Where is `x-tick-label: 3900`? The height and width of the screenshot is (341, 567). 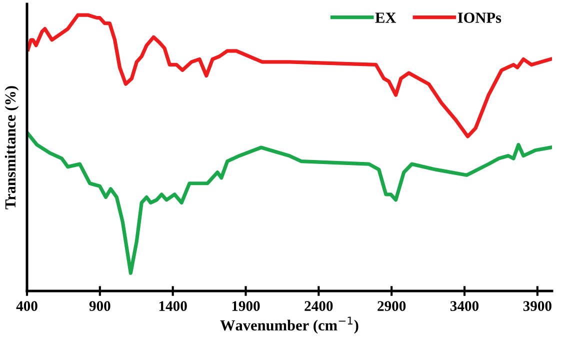 x-tick-label: 3900 is located at coordinates (537, 306).